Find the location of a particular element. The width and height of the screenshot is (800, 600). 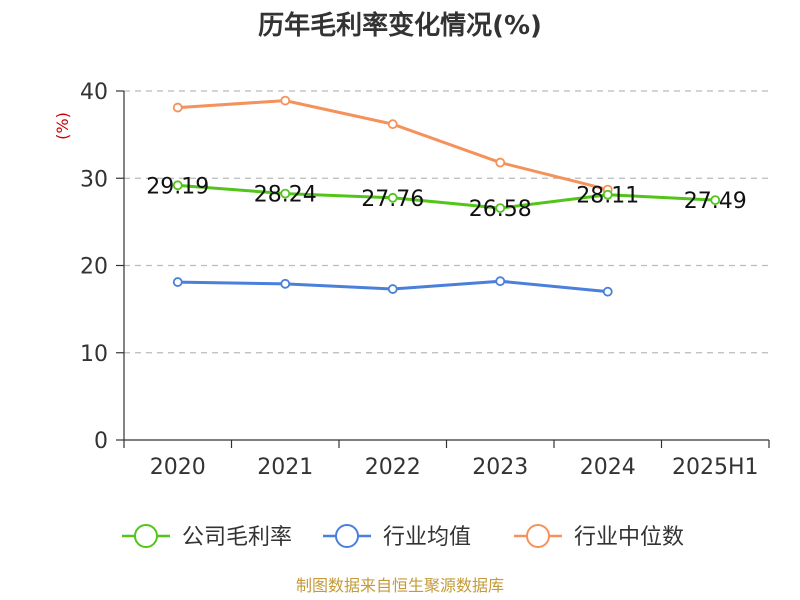

x-tick-label-2020: 2020 is located at coordinates (178, 467).